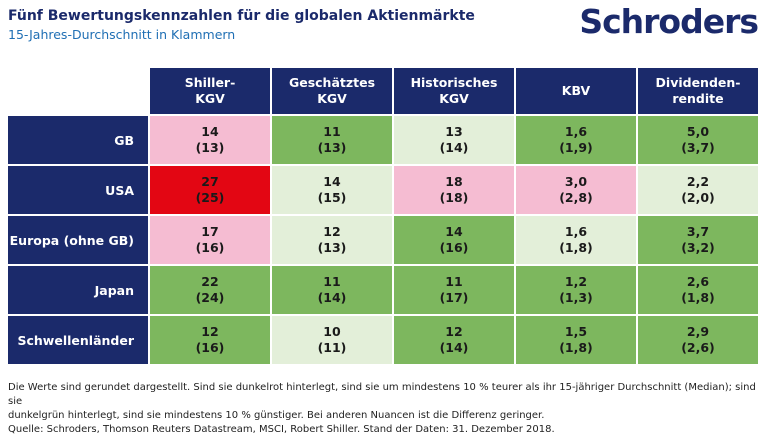 This screenshot has width=770, height=440. I want to click on cell: 2,9 (2,6), so click(698, 340).